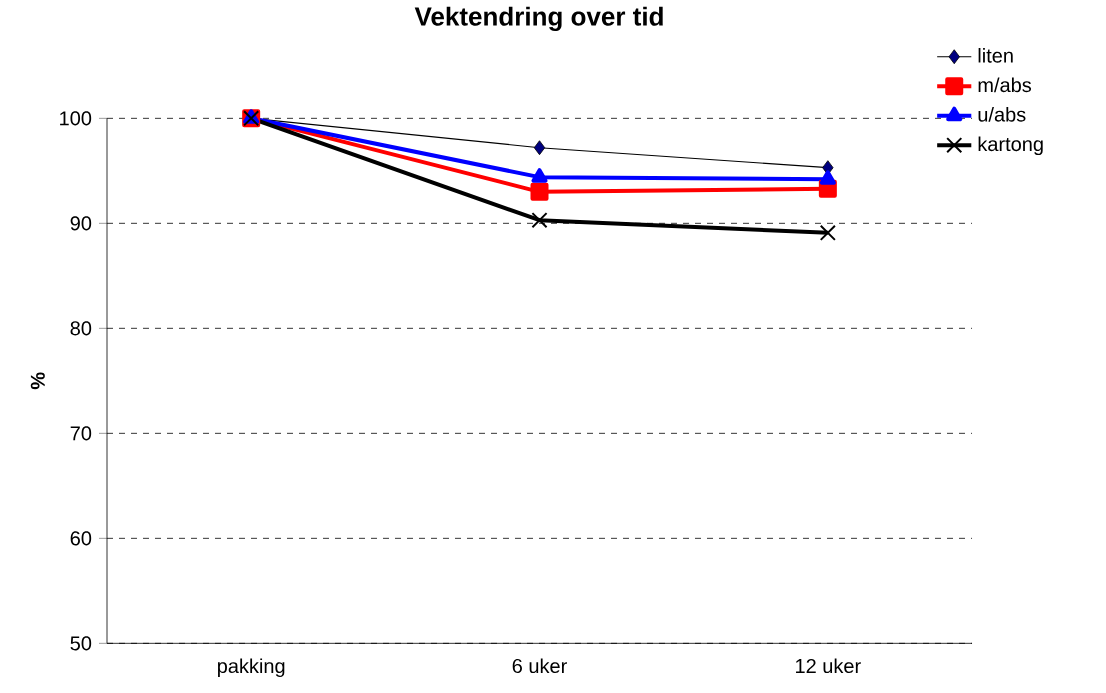 This screenshot has width=1106, height=693. What do you see at coordinates (995, 55) in the screenshot?
I see `legend-label: liten` at bounding box center [995, 55].